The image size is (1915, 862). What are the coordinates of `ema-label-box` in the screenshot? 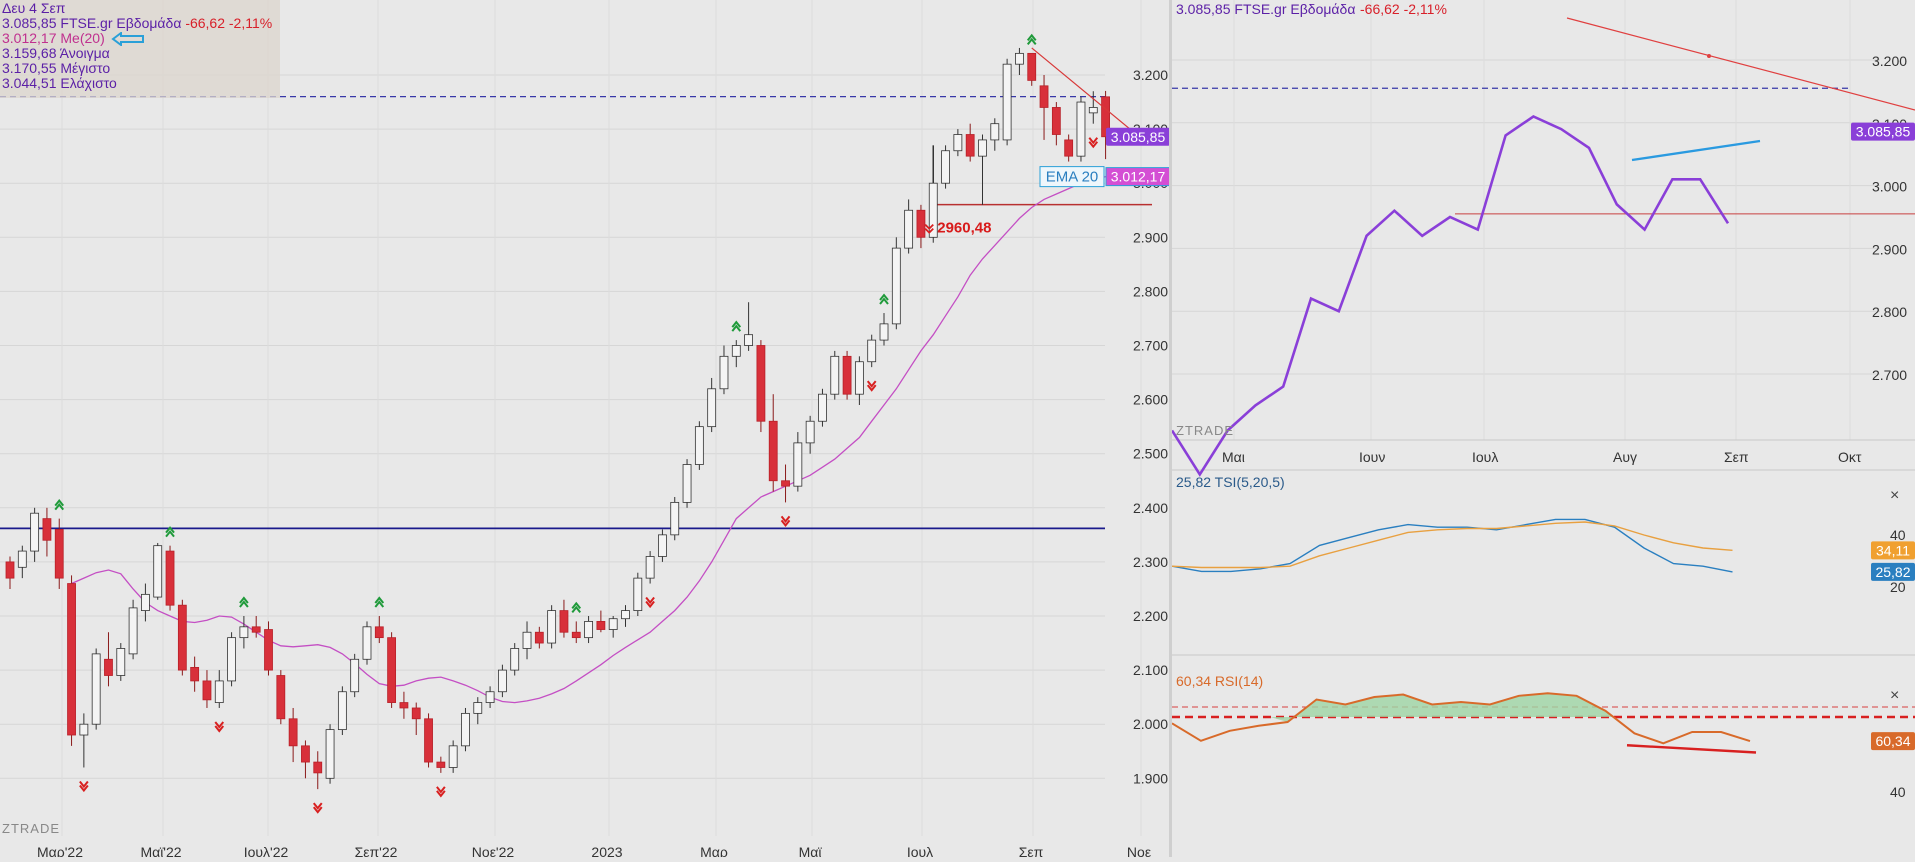 It's located at (1072, 177).